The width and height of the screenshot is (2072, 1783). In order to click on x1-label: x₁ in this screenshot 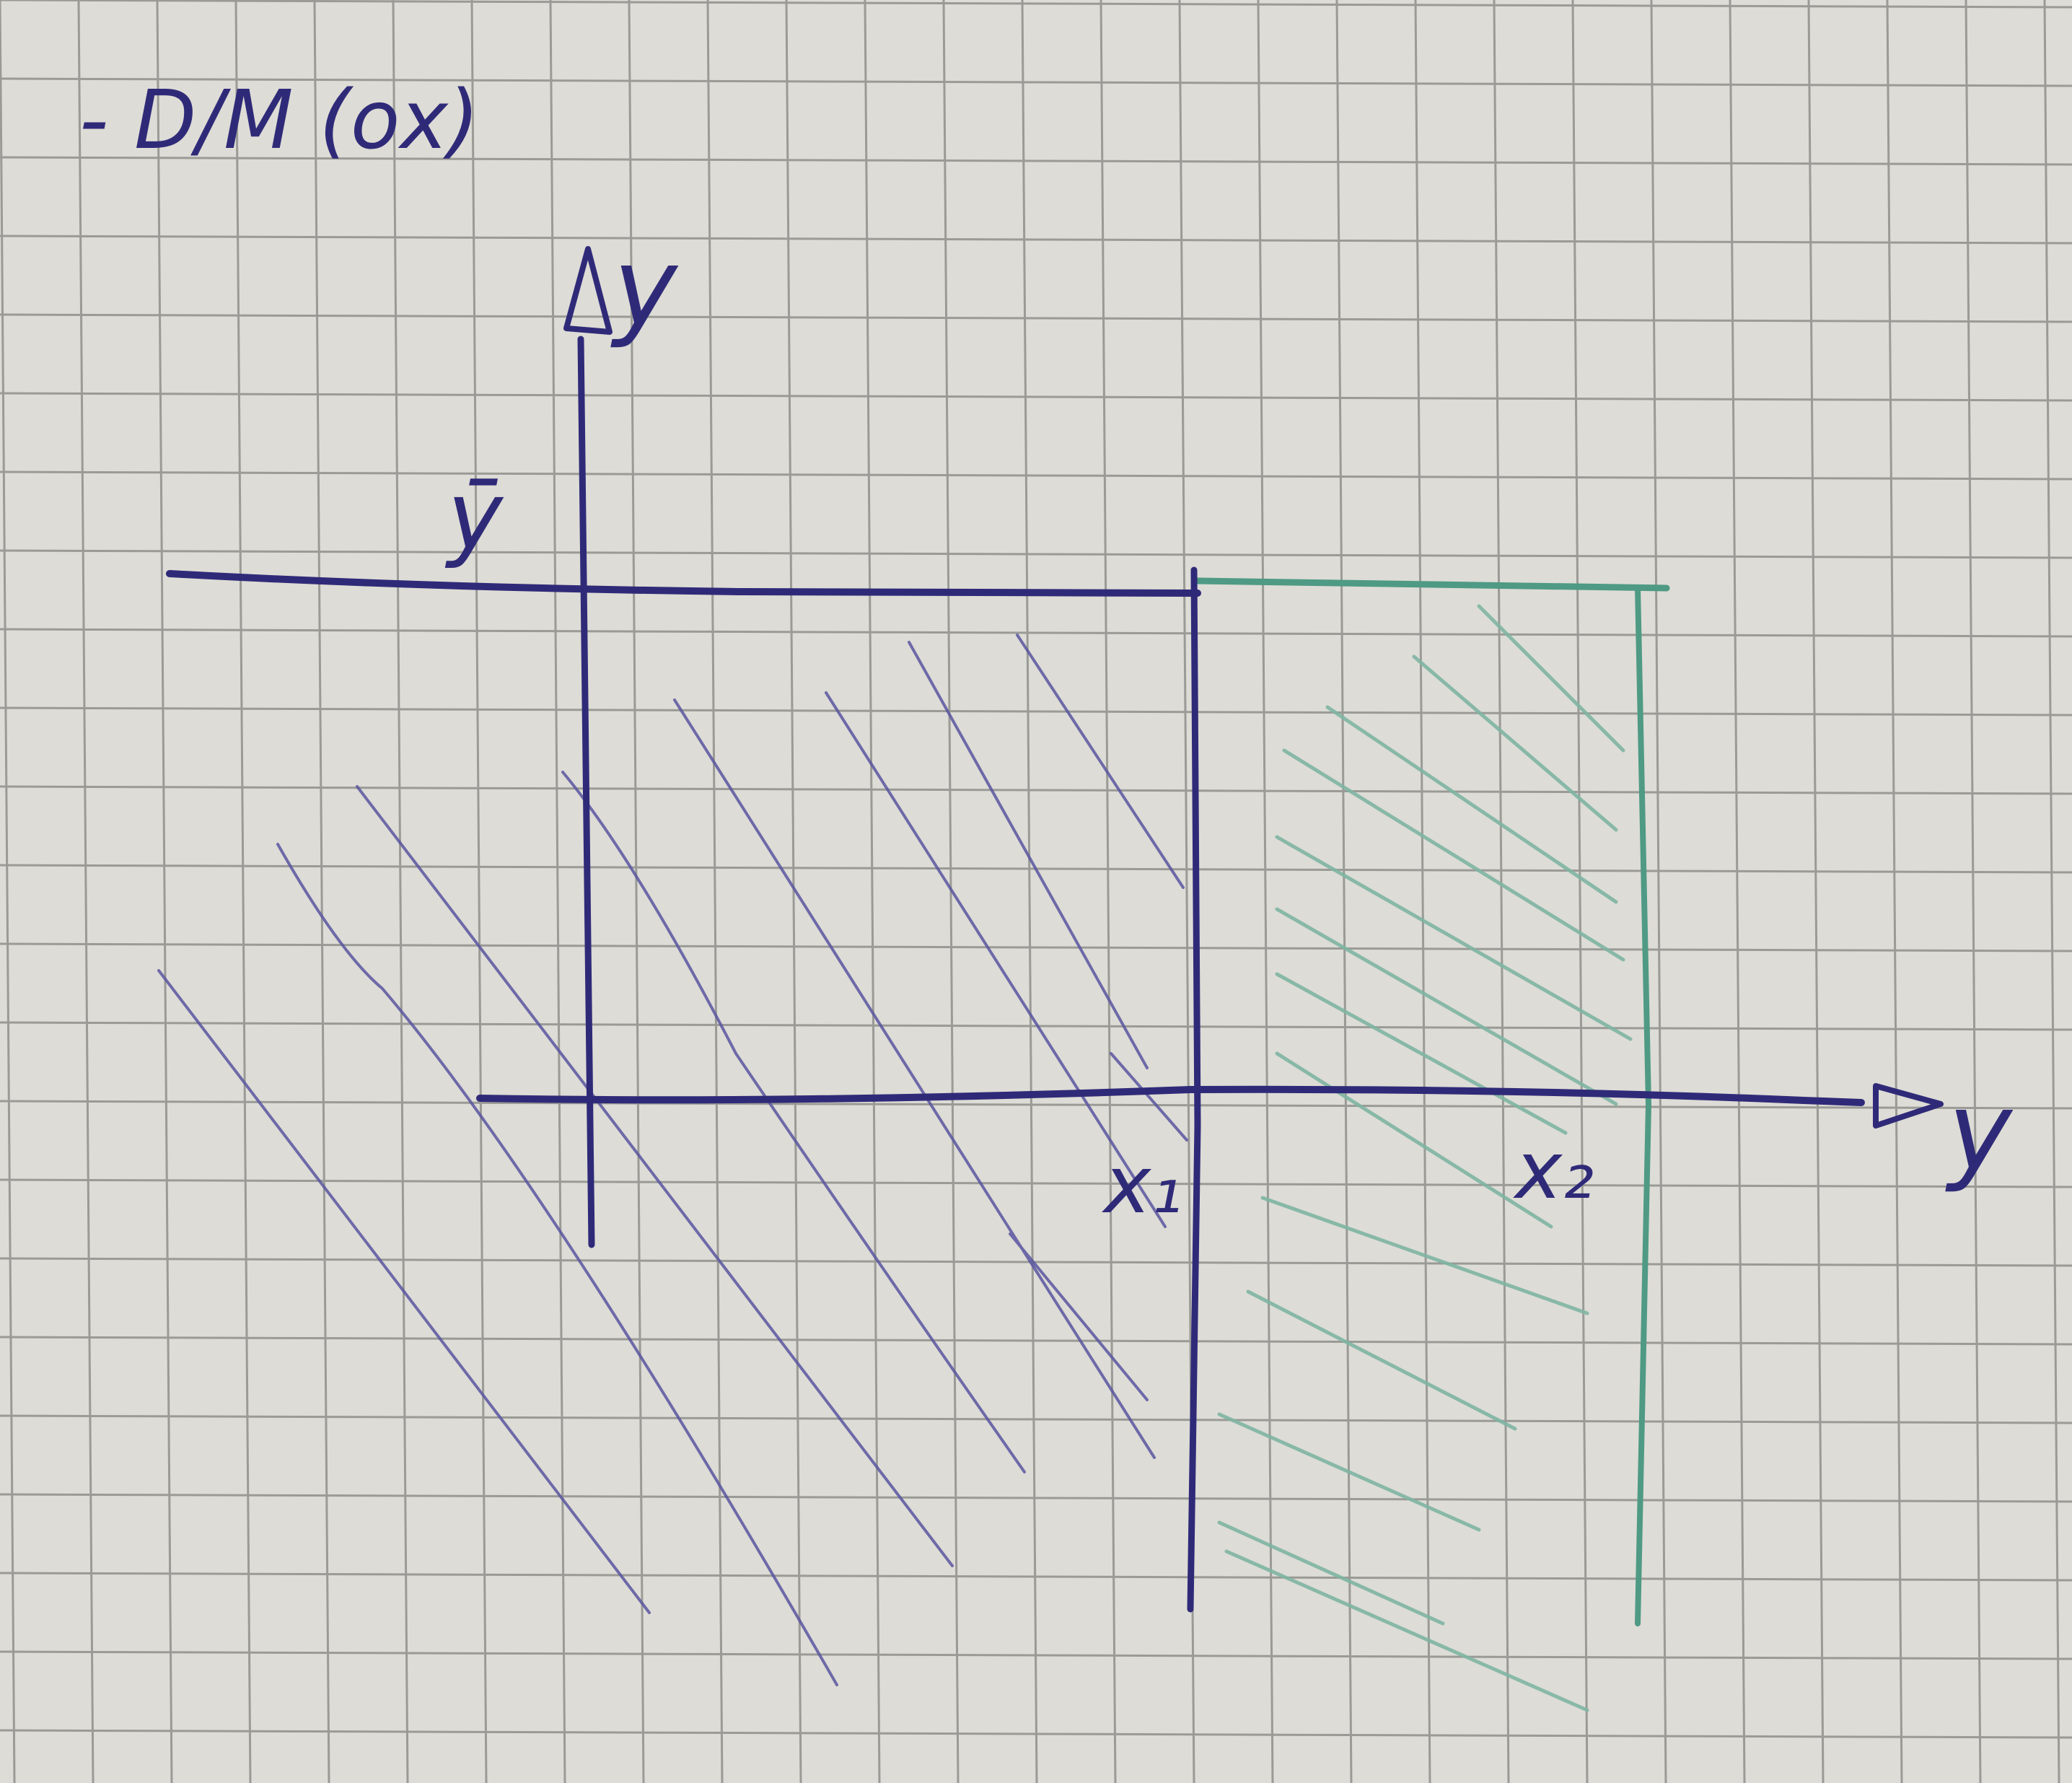, I will do `click(1142, 1185)`.